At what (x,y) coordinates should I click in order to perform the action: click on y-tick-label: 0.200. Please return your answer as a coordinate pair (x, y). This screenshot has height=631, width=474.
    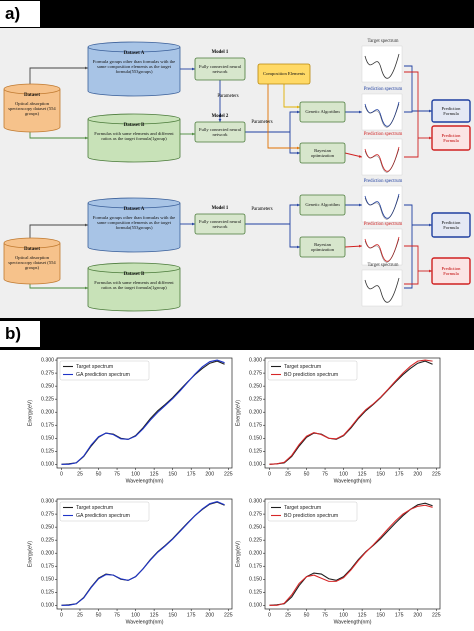
    Looking at the image, I should click on (47, 413).